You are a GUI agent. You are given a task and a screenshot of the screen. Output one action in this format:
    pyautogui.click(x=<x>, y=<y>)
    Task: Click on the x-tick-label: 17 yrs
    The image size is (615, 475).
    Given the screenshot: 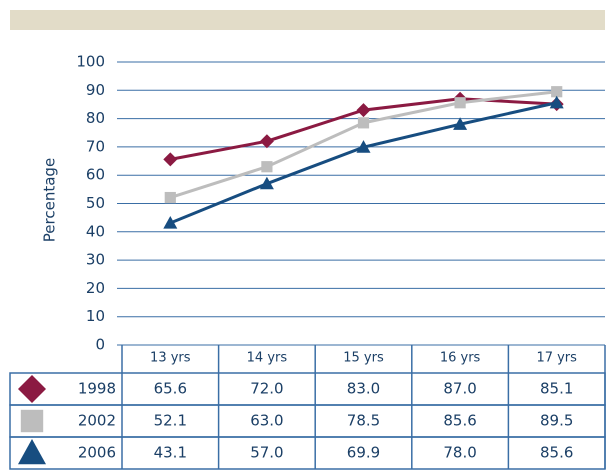 What is the action you would take?
    pyautogui.click(x=556, y=358)
    